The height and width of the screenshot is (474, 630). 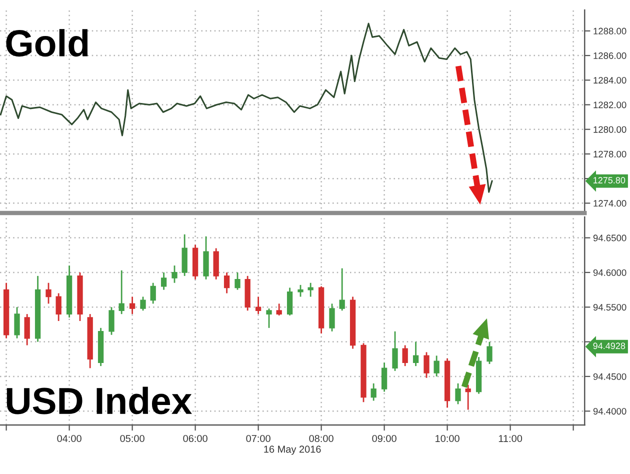 I want to click on y-tick-label: 94.6500, so click(x=609, y=238).